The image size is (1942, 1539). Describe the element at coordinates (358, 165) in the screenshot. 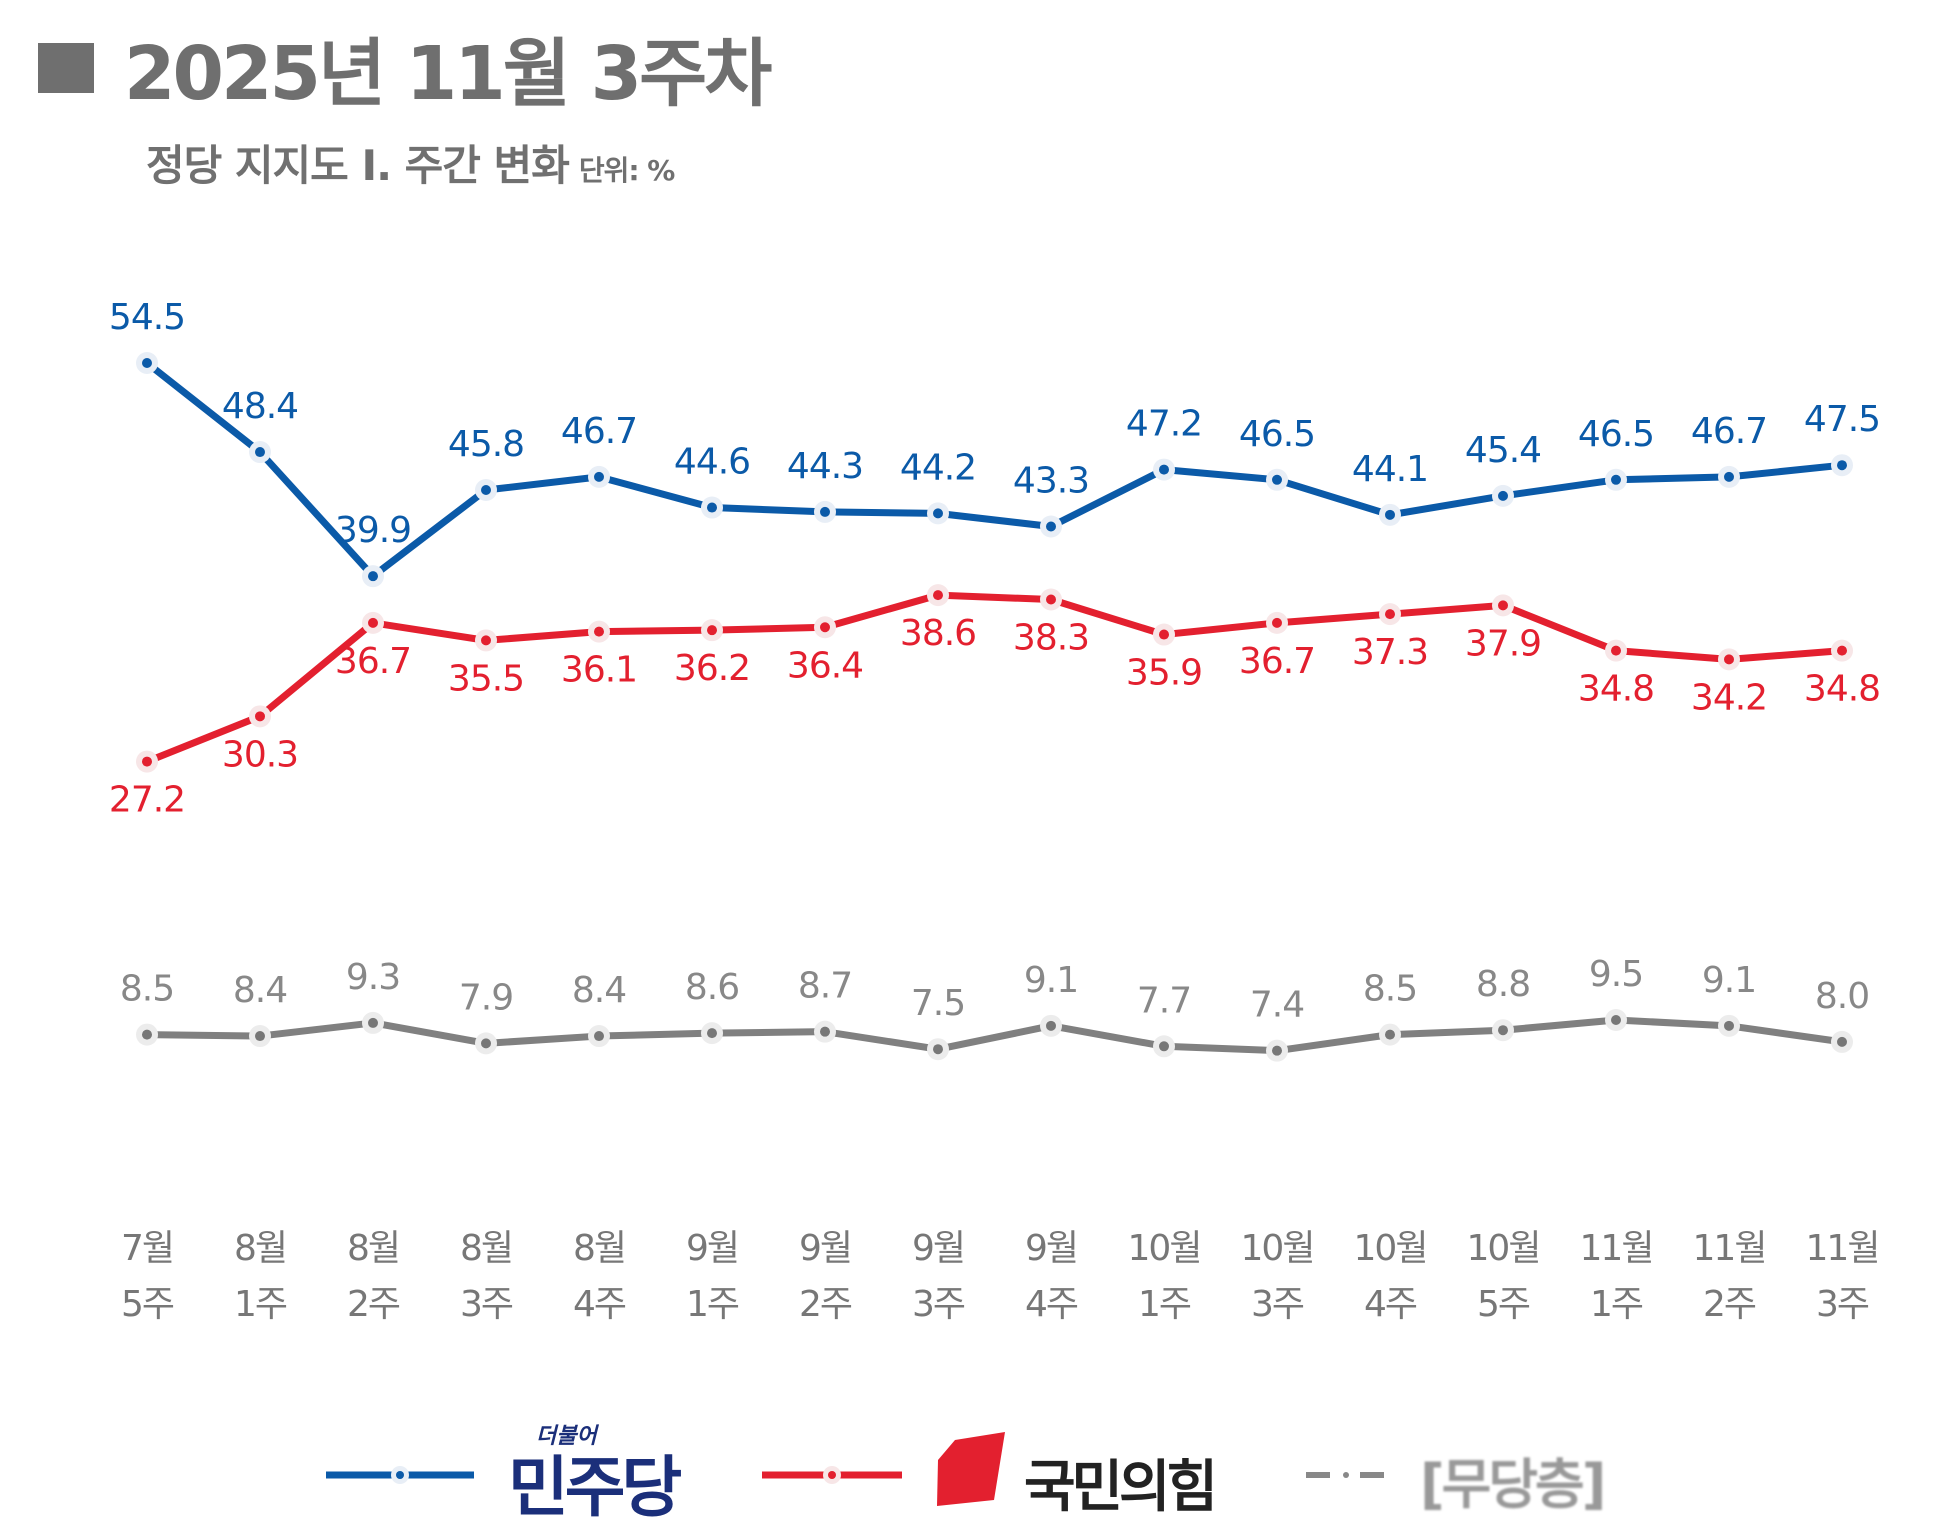

I see `subtitle-text: 정당 지지도 Ⅰ. 주간 변화` at that location.